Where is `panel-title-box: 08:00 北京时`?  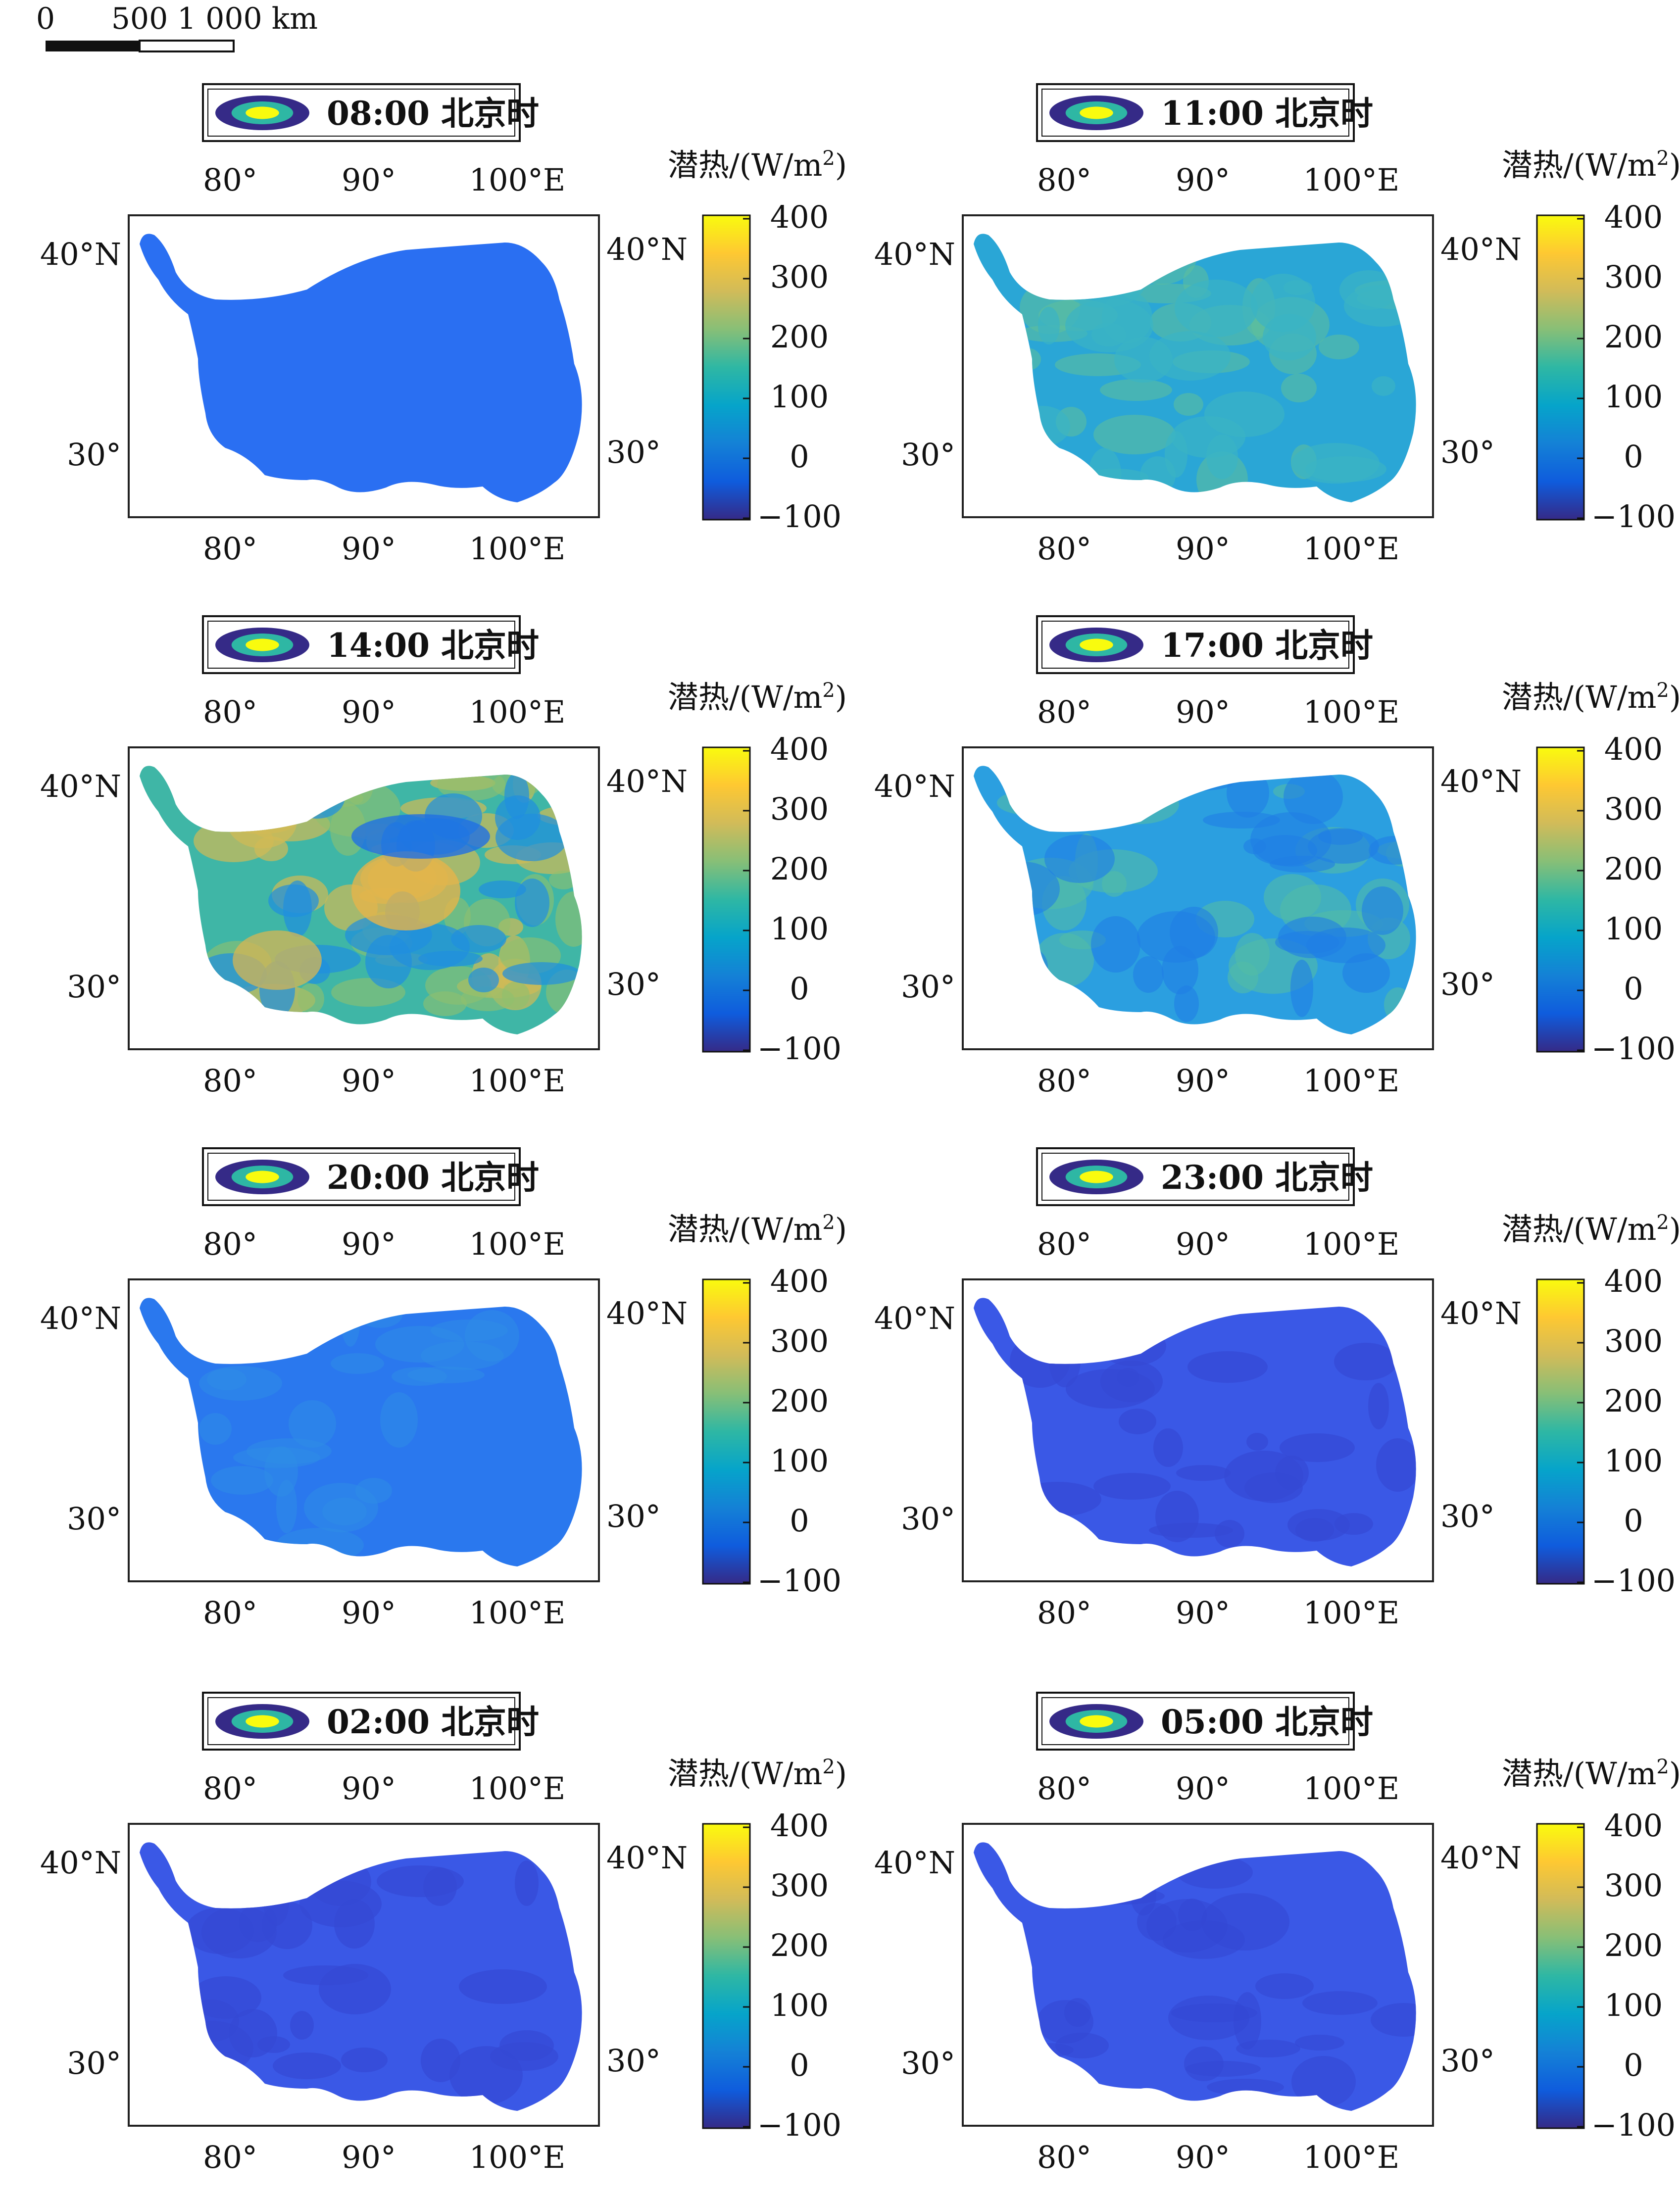 panel-title-box: 08:00 北京时 is located at coordinates (370, 113).